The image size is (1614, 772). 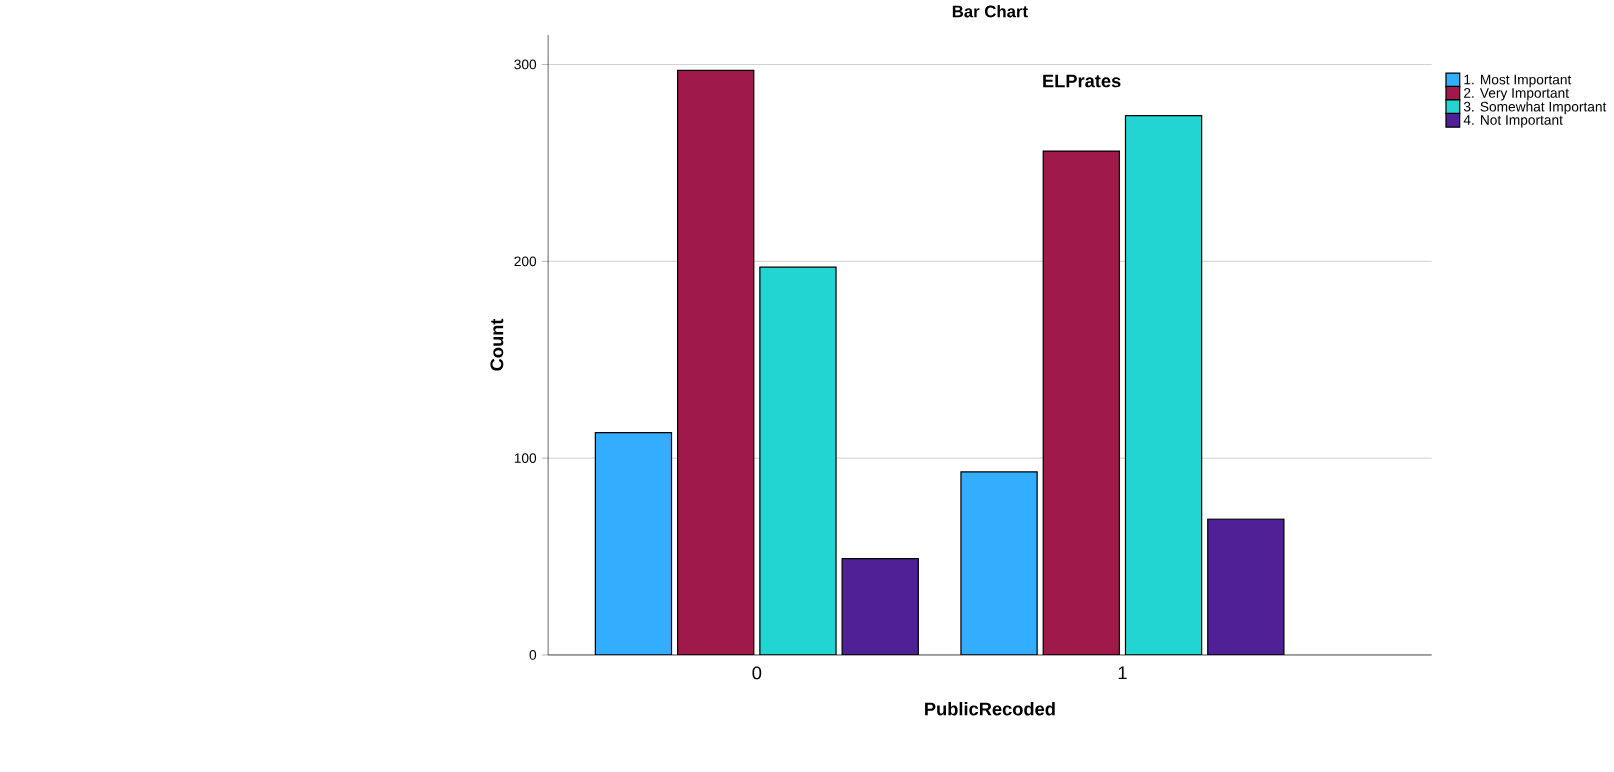 What do you see at coordinates (497, 345) in the screenshot?
I see `y-axis-title: Count` at bounding box center [497, 345].